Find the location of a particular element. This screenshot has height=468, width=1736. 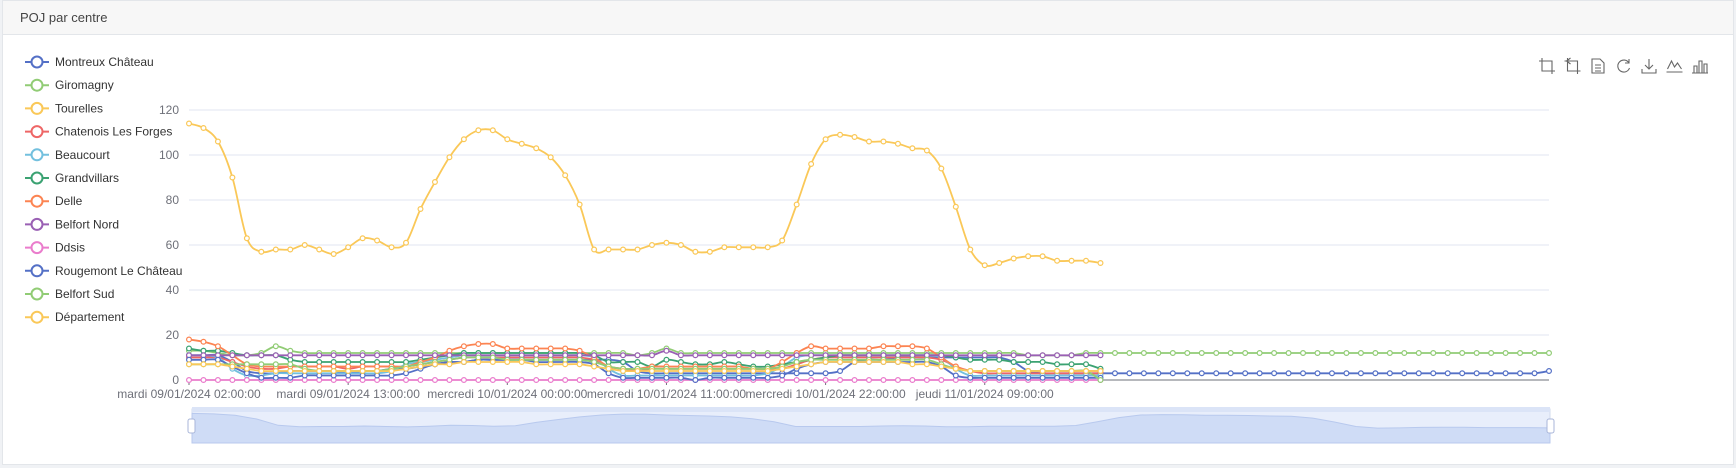

zoom-reset-icon is located at coordinates (1572, 65).